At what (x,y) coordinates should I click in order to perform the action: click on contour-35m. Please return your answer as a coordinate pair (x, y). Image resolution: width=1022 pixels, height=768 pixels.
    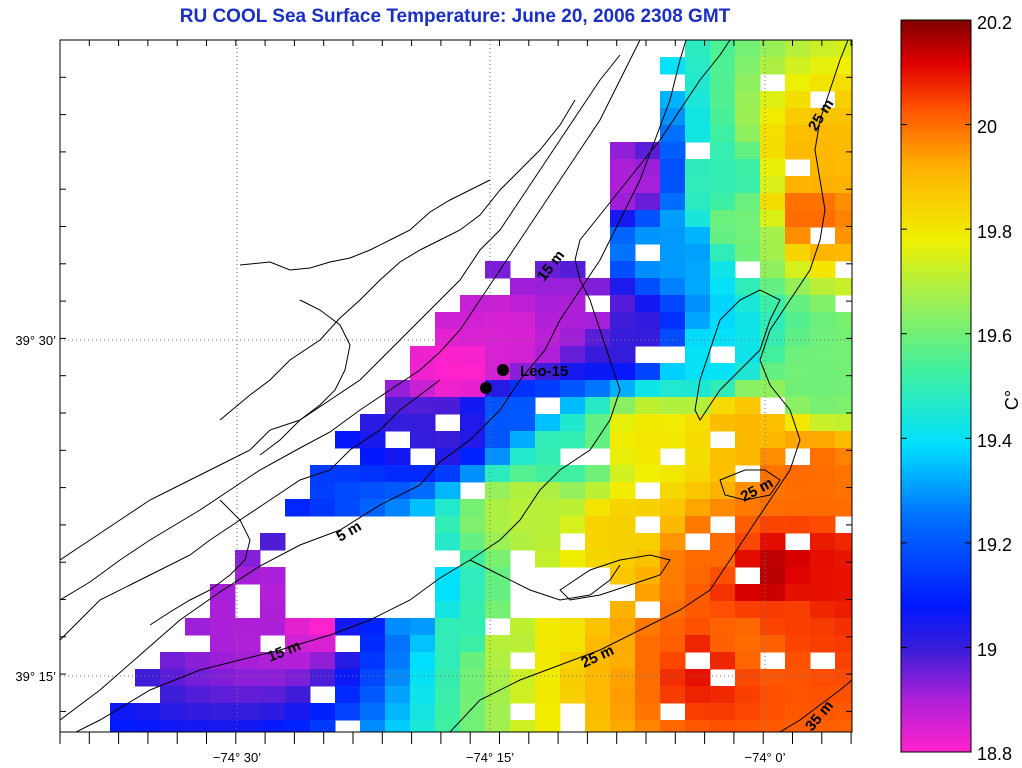
    Looking at the image, I should click on (815, 705).